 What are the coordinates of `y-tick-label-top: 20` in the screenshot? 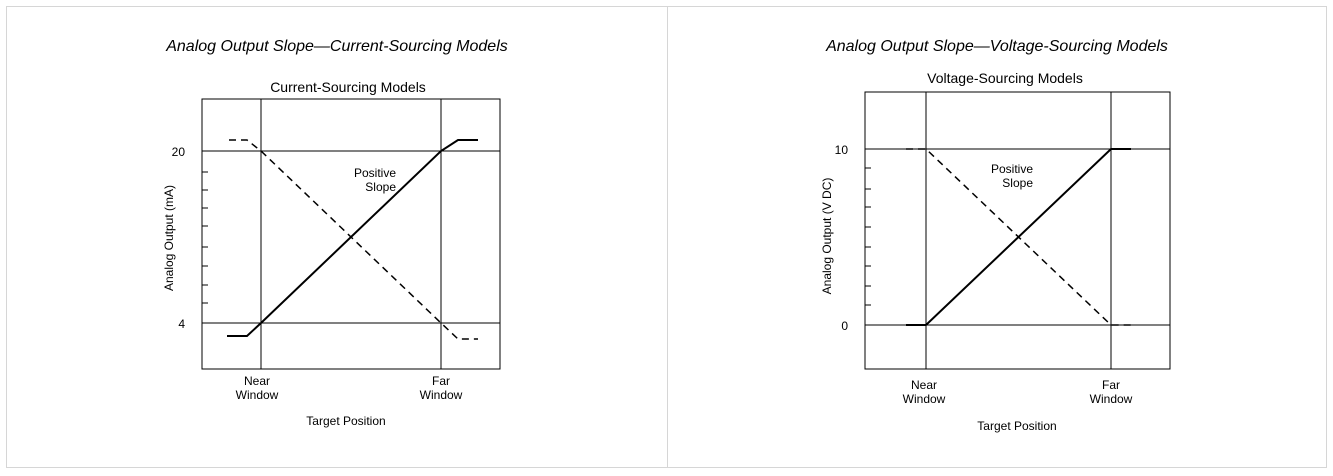 It's located at (179, 152).